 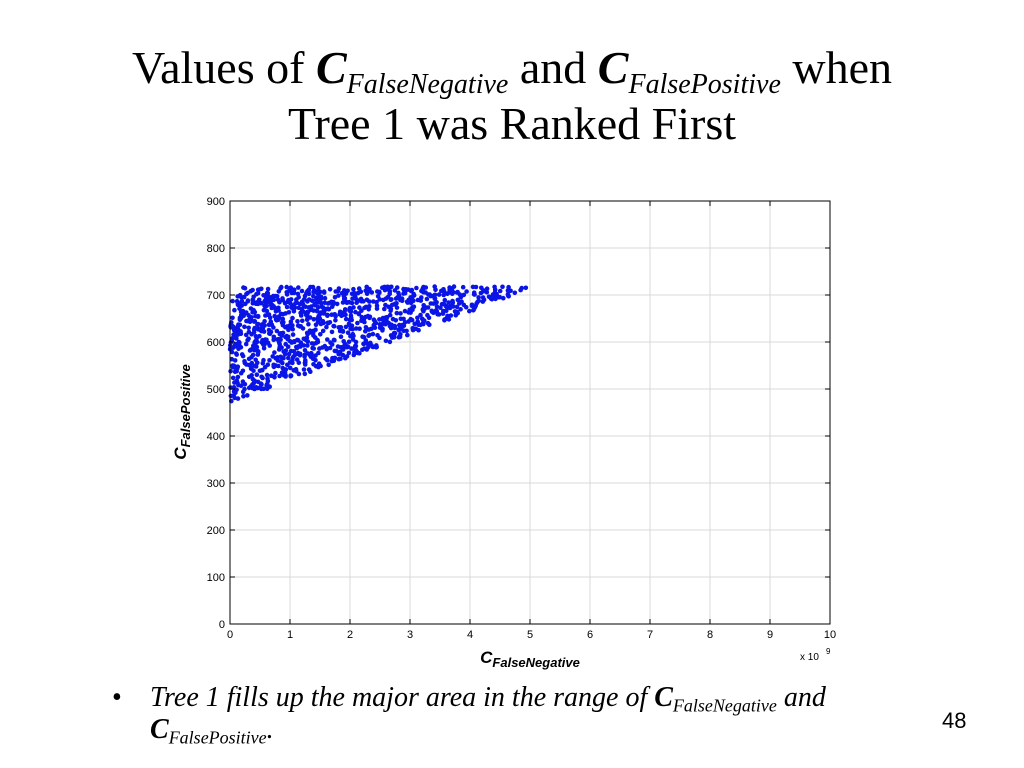 I want to click on x-tick-label: 3, so click(x=410, y=635).